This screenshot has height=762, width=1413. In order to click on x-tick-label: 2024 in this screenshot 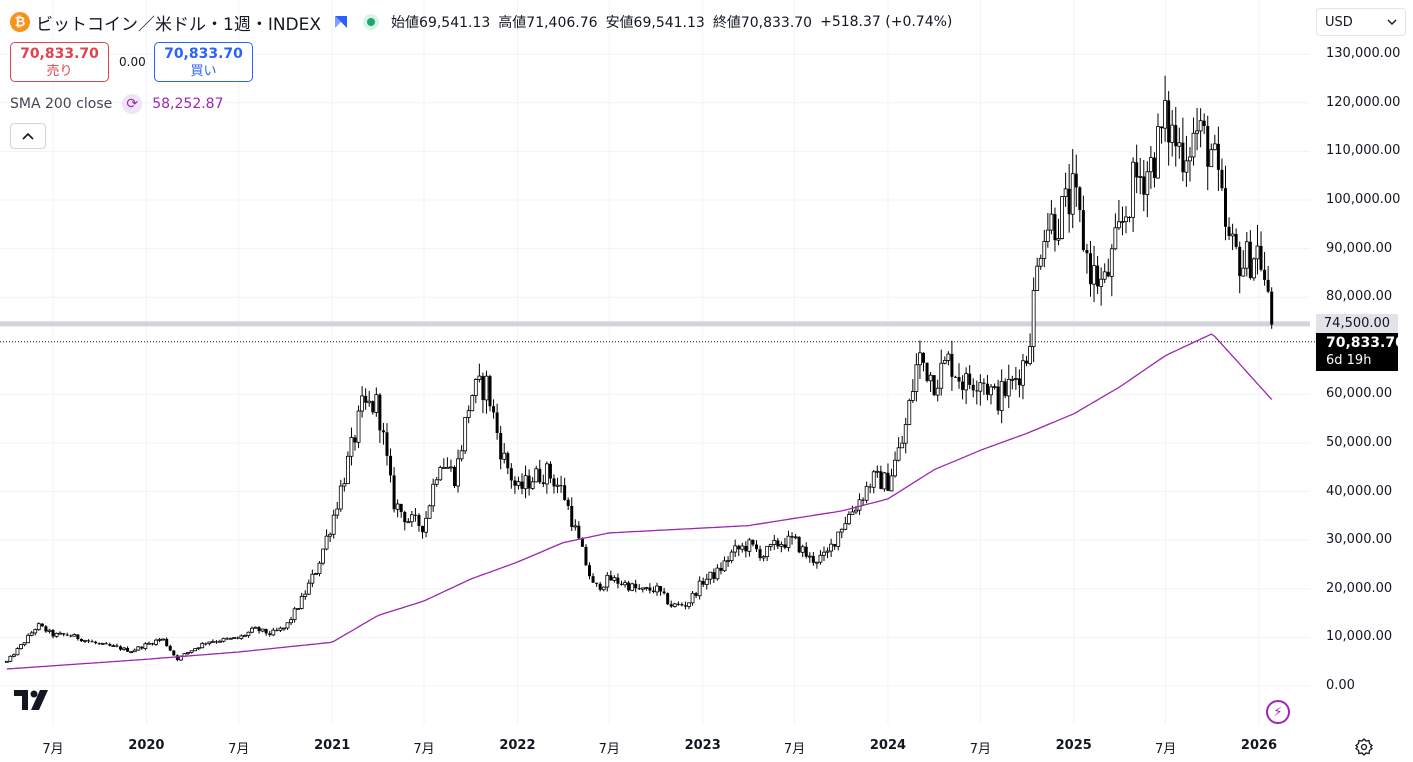, I will do `click(888, 745)`.